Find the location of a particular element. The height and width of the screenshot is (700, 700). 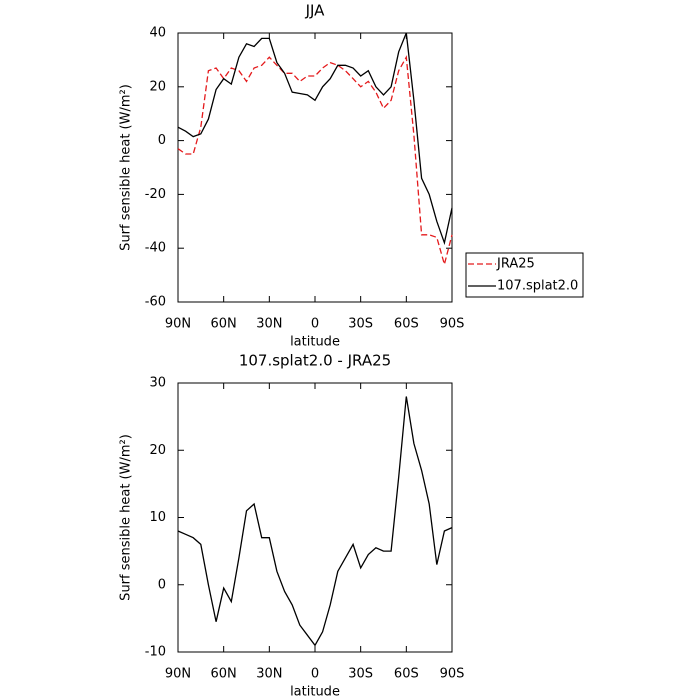

legend-label: 107.splat2.0 is located at coordinates (537, 286).